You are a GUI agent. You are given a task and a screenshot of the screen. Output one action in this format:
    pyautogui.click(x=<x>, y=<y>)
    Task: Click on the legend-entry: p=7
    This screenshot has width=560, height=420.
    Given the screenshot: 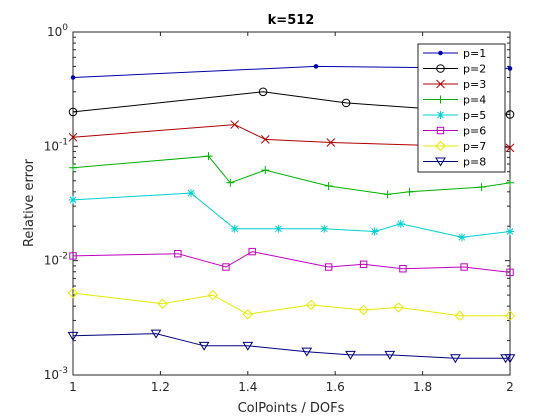 What is the action you would take?
    pyautogui.click(x=454, y=146)
    